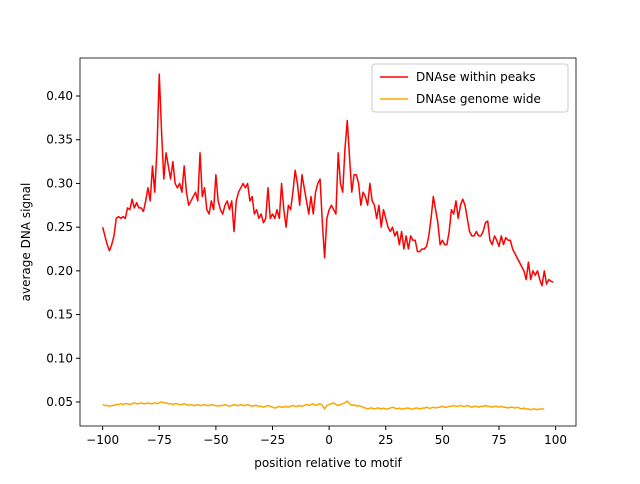 Image resolution: width=640 pixels, height=484 pixels. I want to click on x-tick-label: −25, so click(272, 440).